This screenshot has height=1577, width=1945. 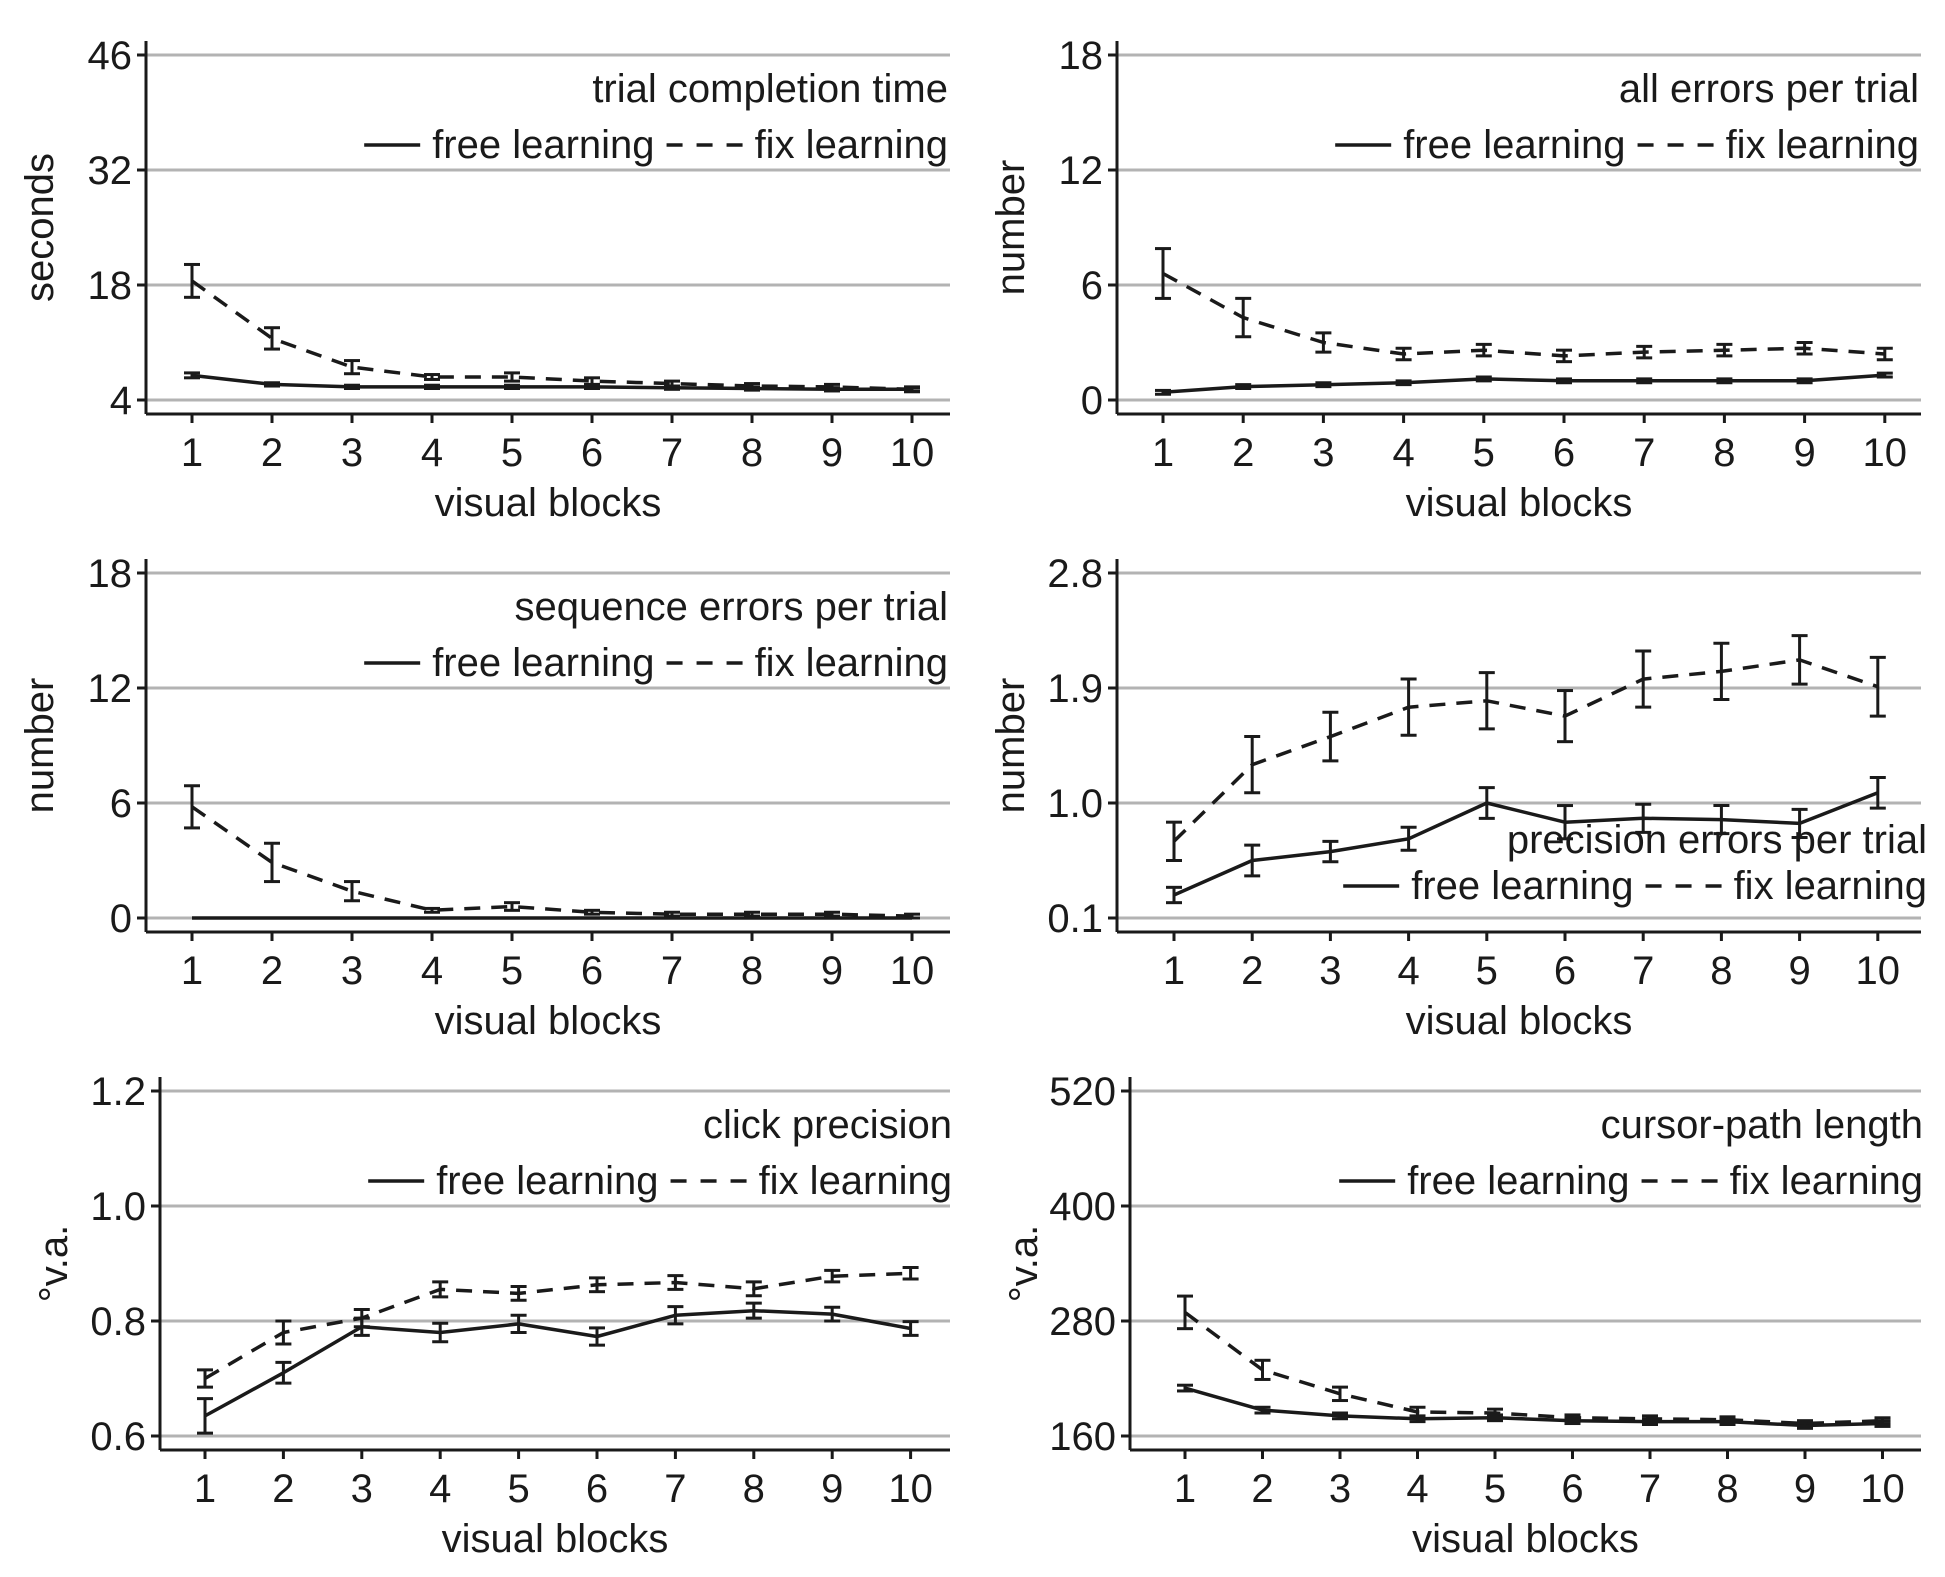 I want to click on y-tick-label: 12, so click(x=1081, y=171).